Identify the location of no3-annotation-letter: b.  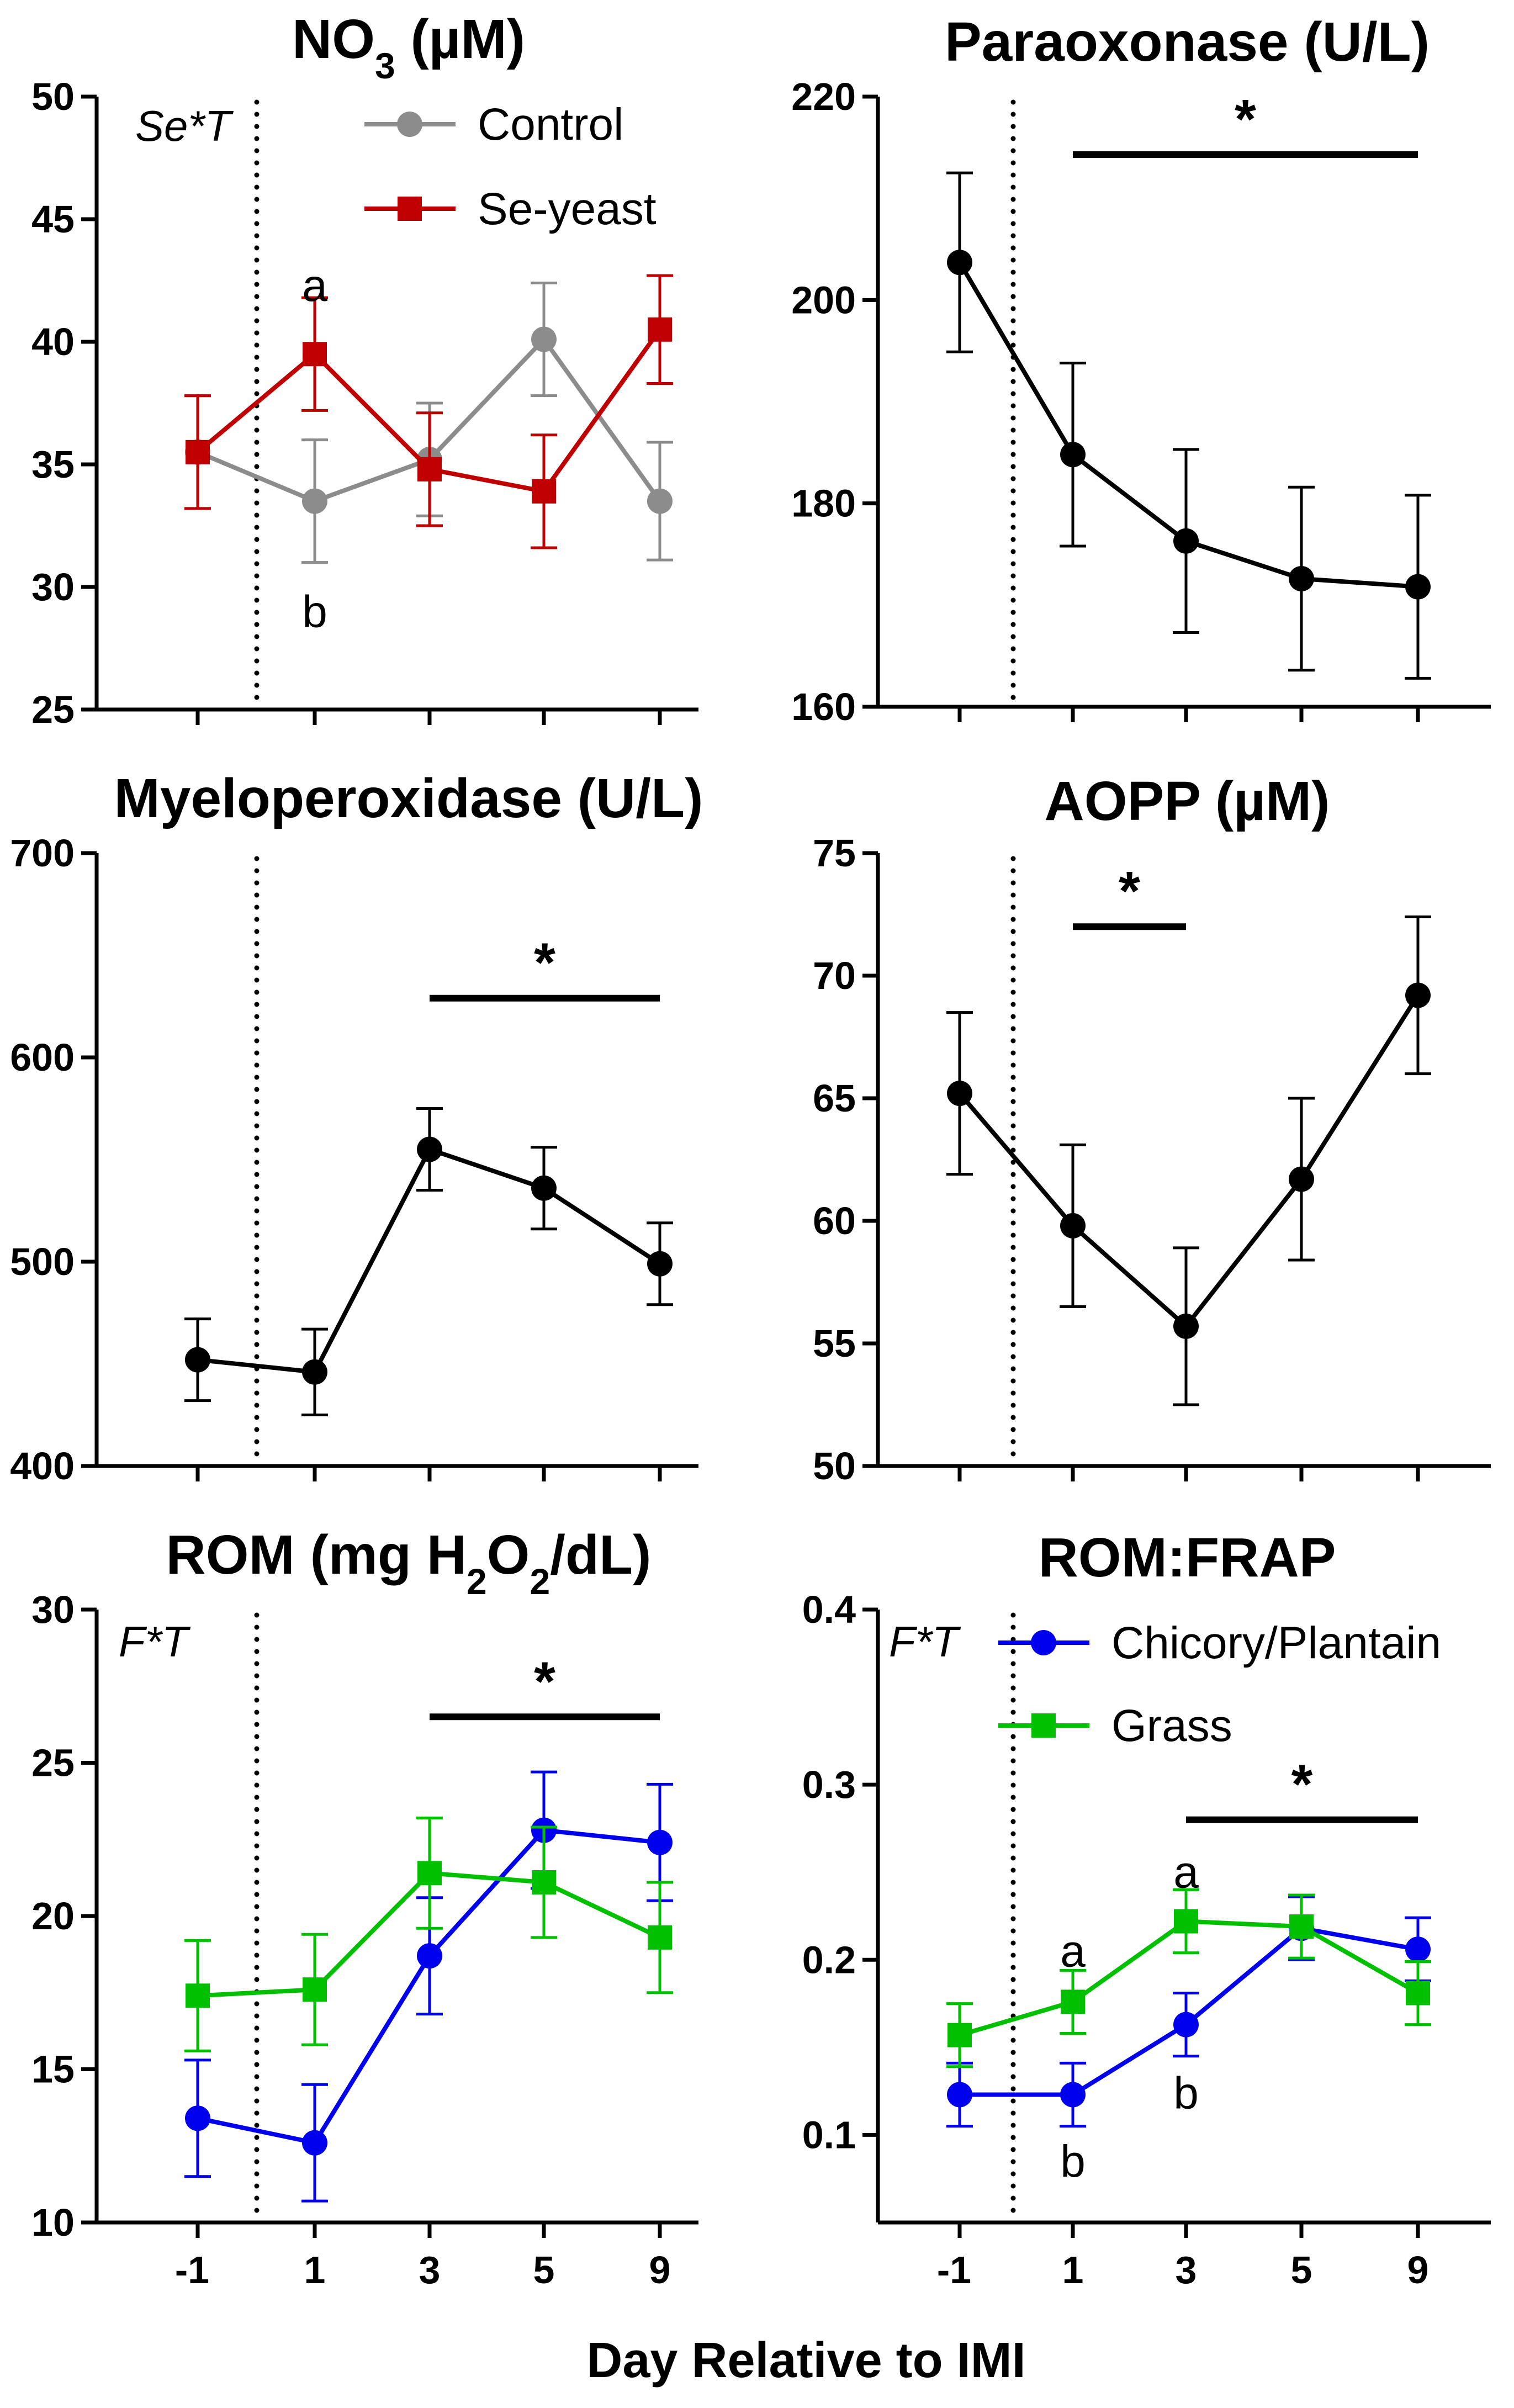
(314, 611).